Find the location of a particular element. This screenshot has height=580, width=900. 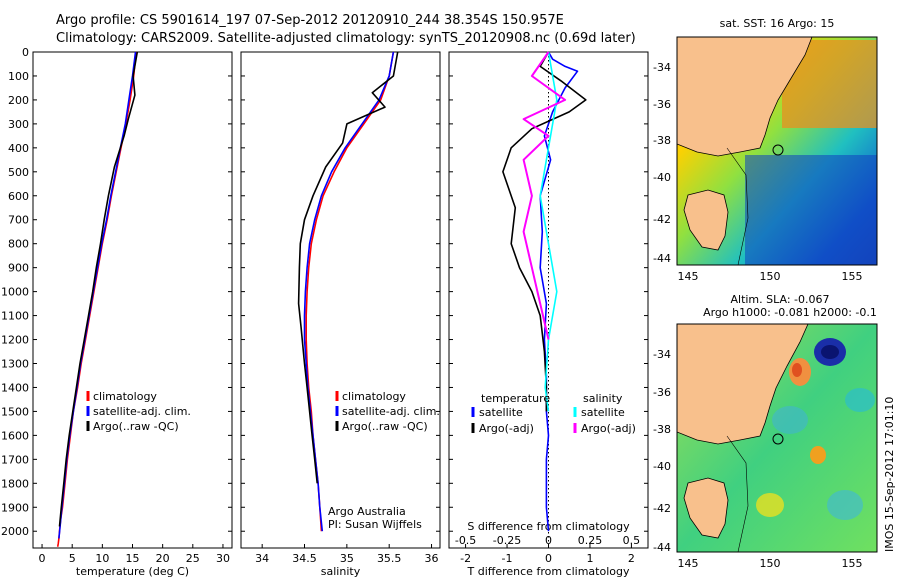

x-axis-label: T difference from climatology is located at coordinates (548, 571).